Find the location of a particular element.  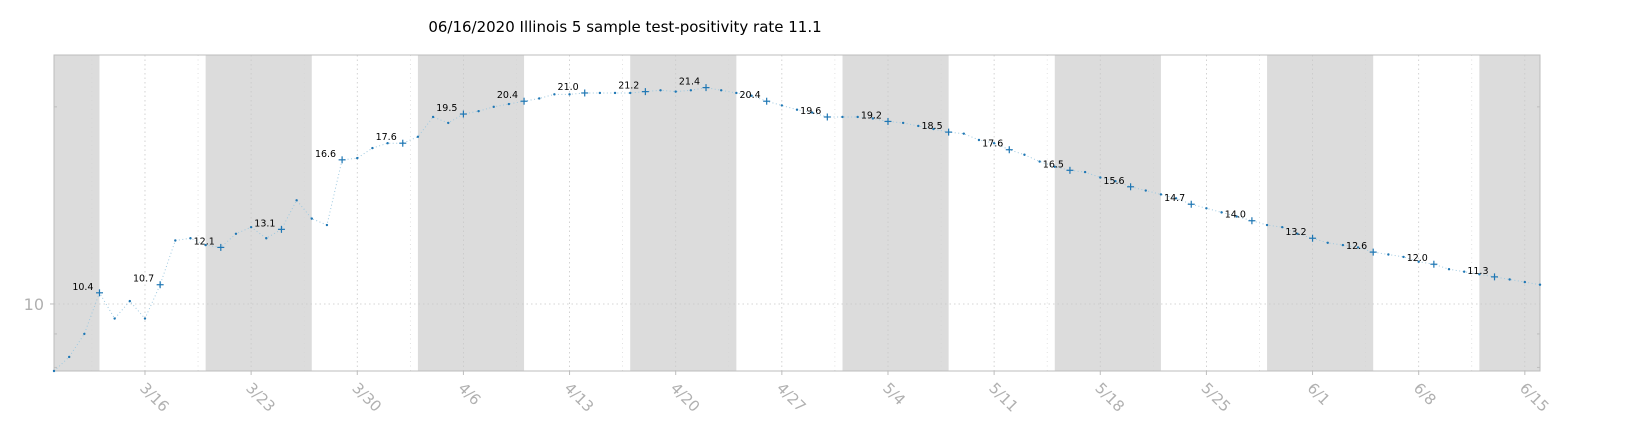

data-label: 20.4 is located at coordinates (507, 95).